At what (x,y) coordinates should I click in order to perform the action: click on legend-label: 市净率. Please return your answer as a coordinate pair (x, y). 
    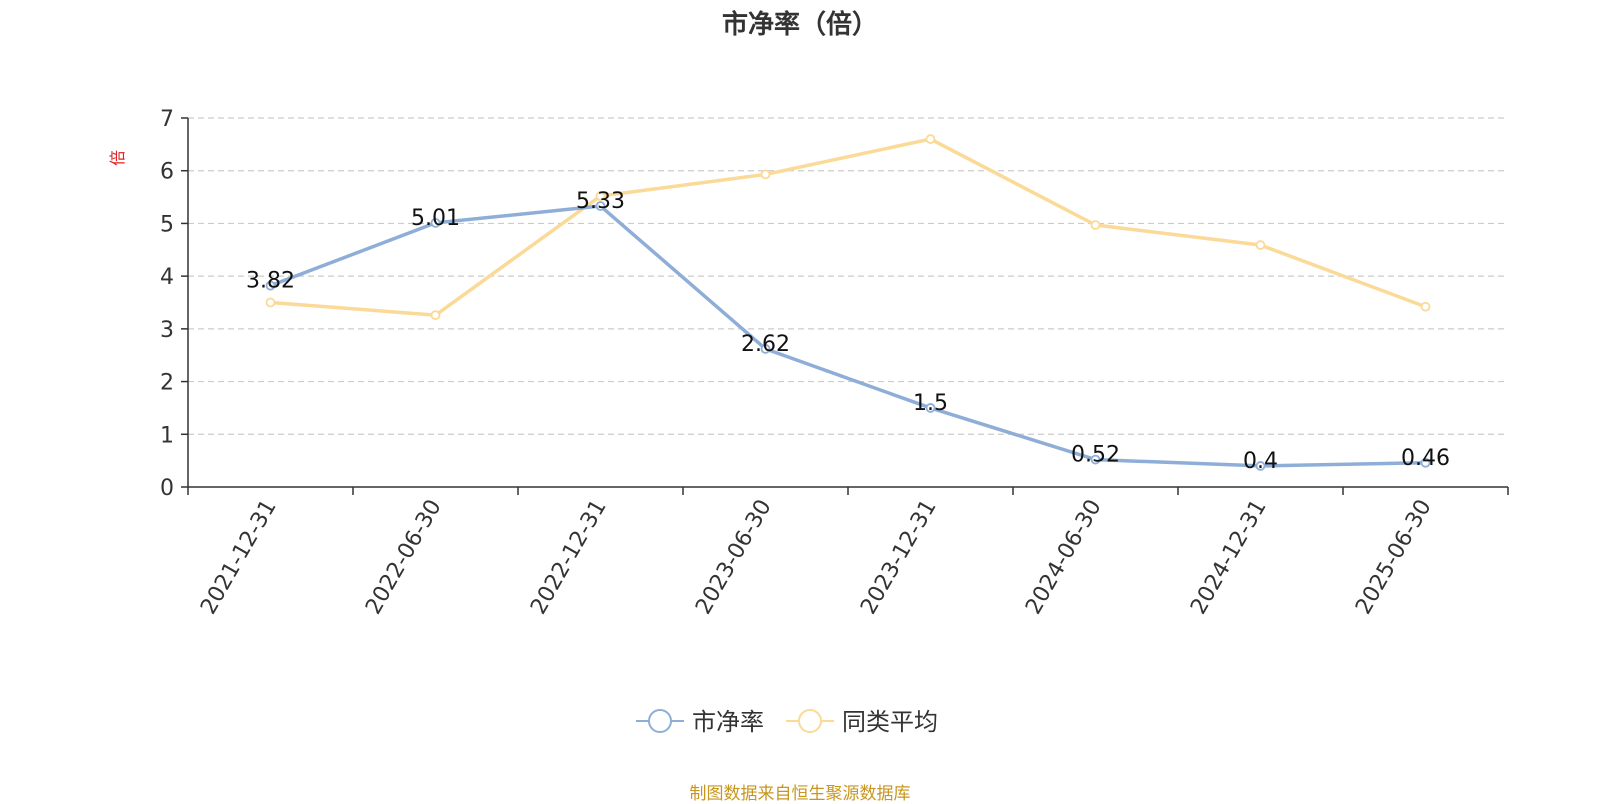
    Looking at the image, I should click on (728, 722).